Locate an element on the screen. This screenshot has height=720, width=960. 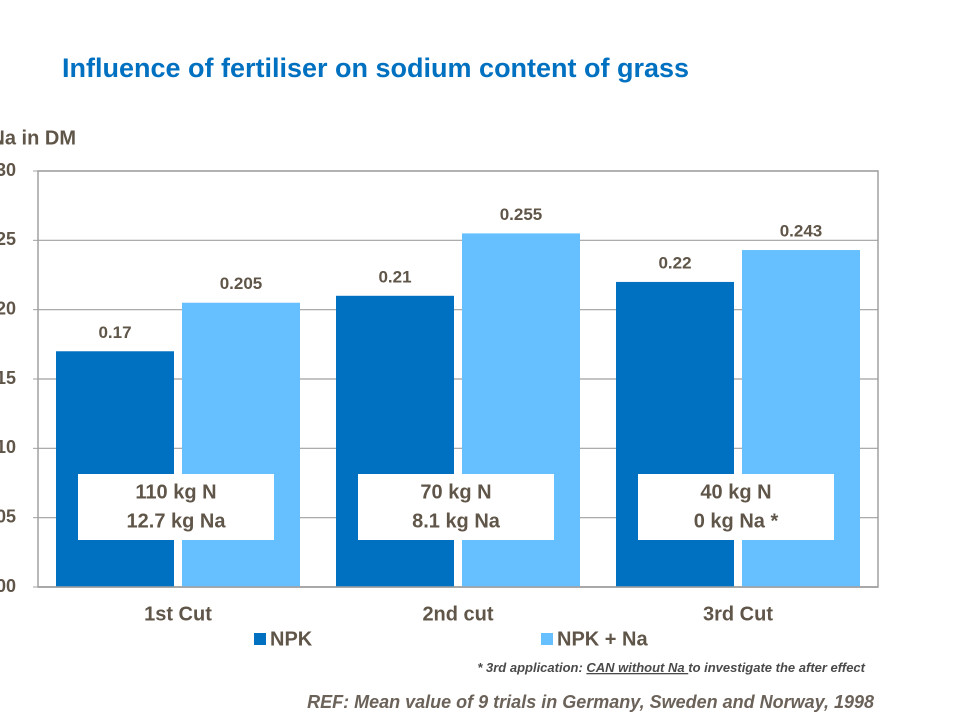
value-label: 0.205 is located at coordinates (241, 283).